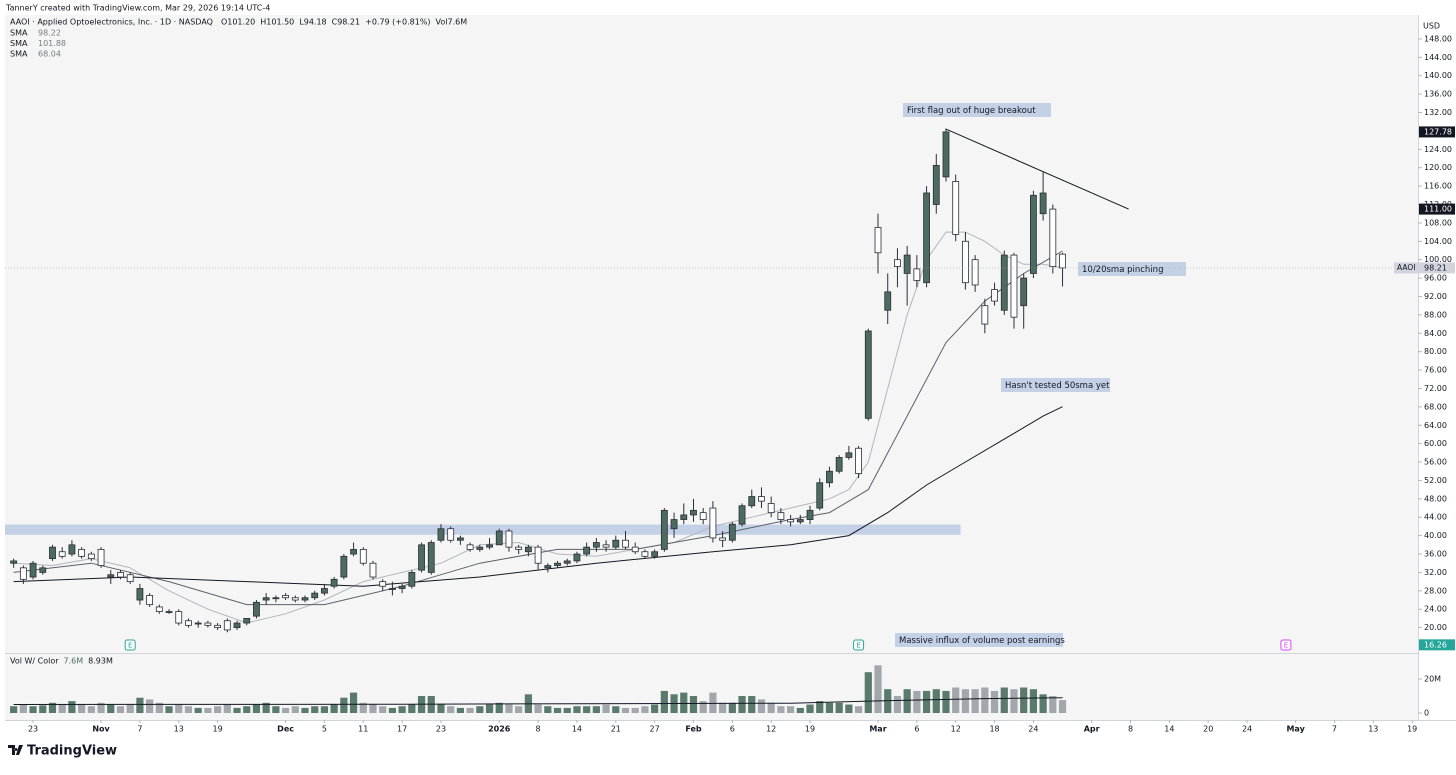  I want to click on price-label-bg, so click(1437, 132).